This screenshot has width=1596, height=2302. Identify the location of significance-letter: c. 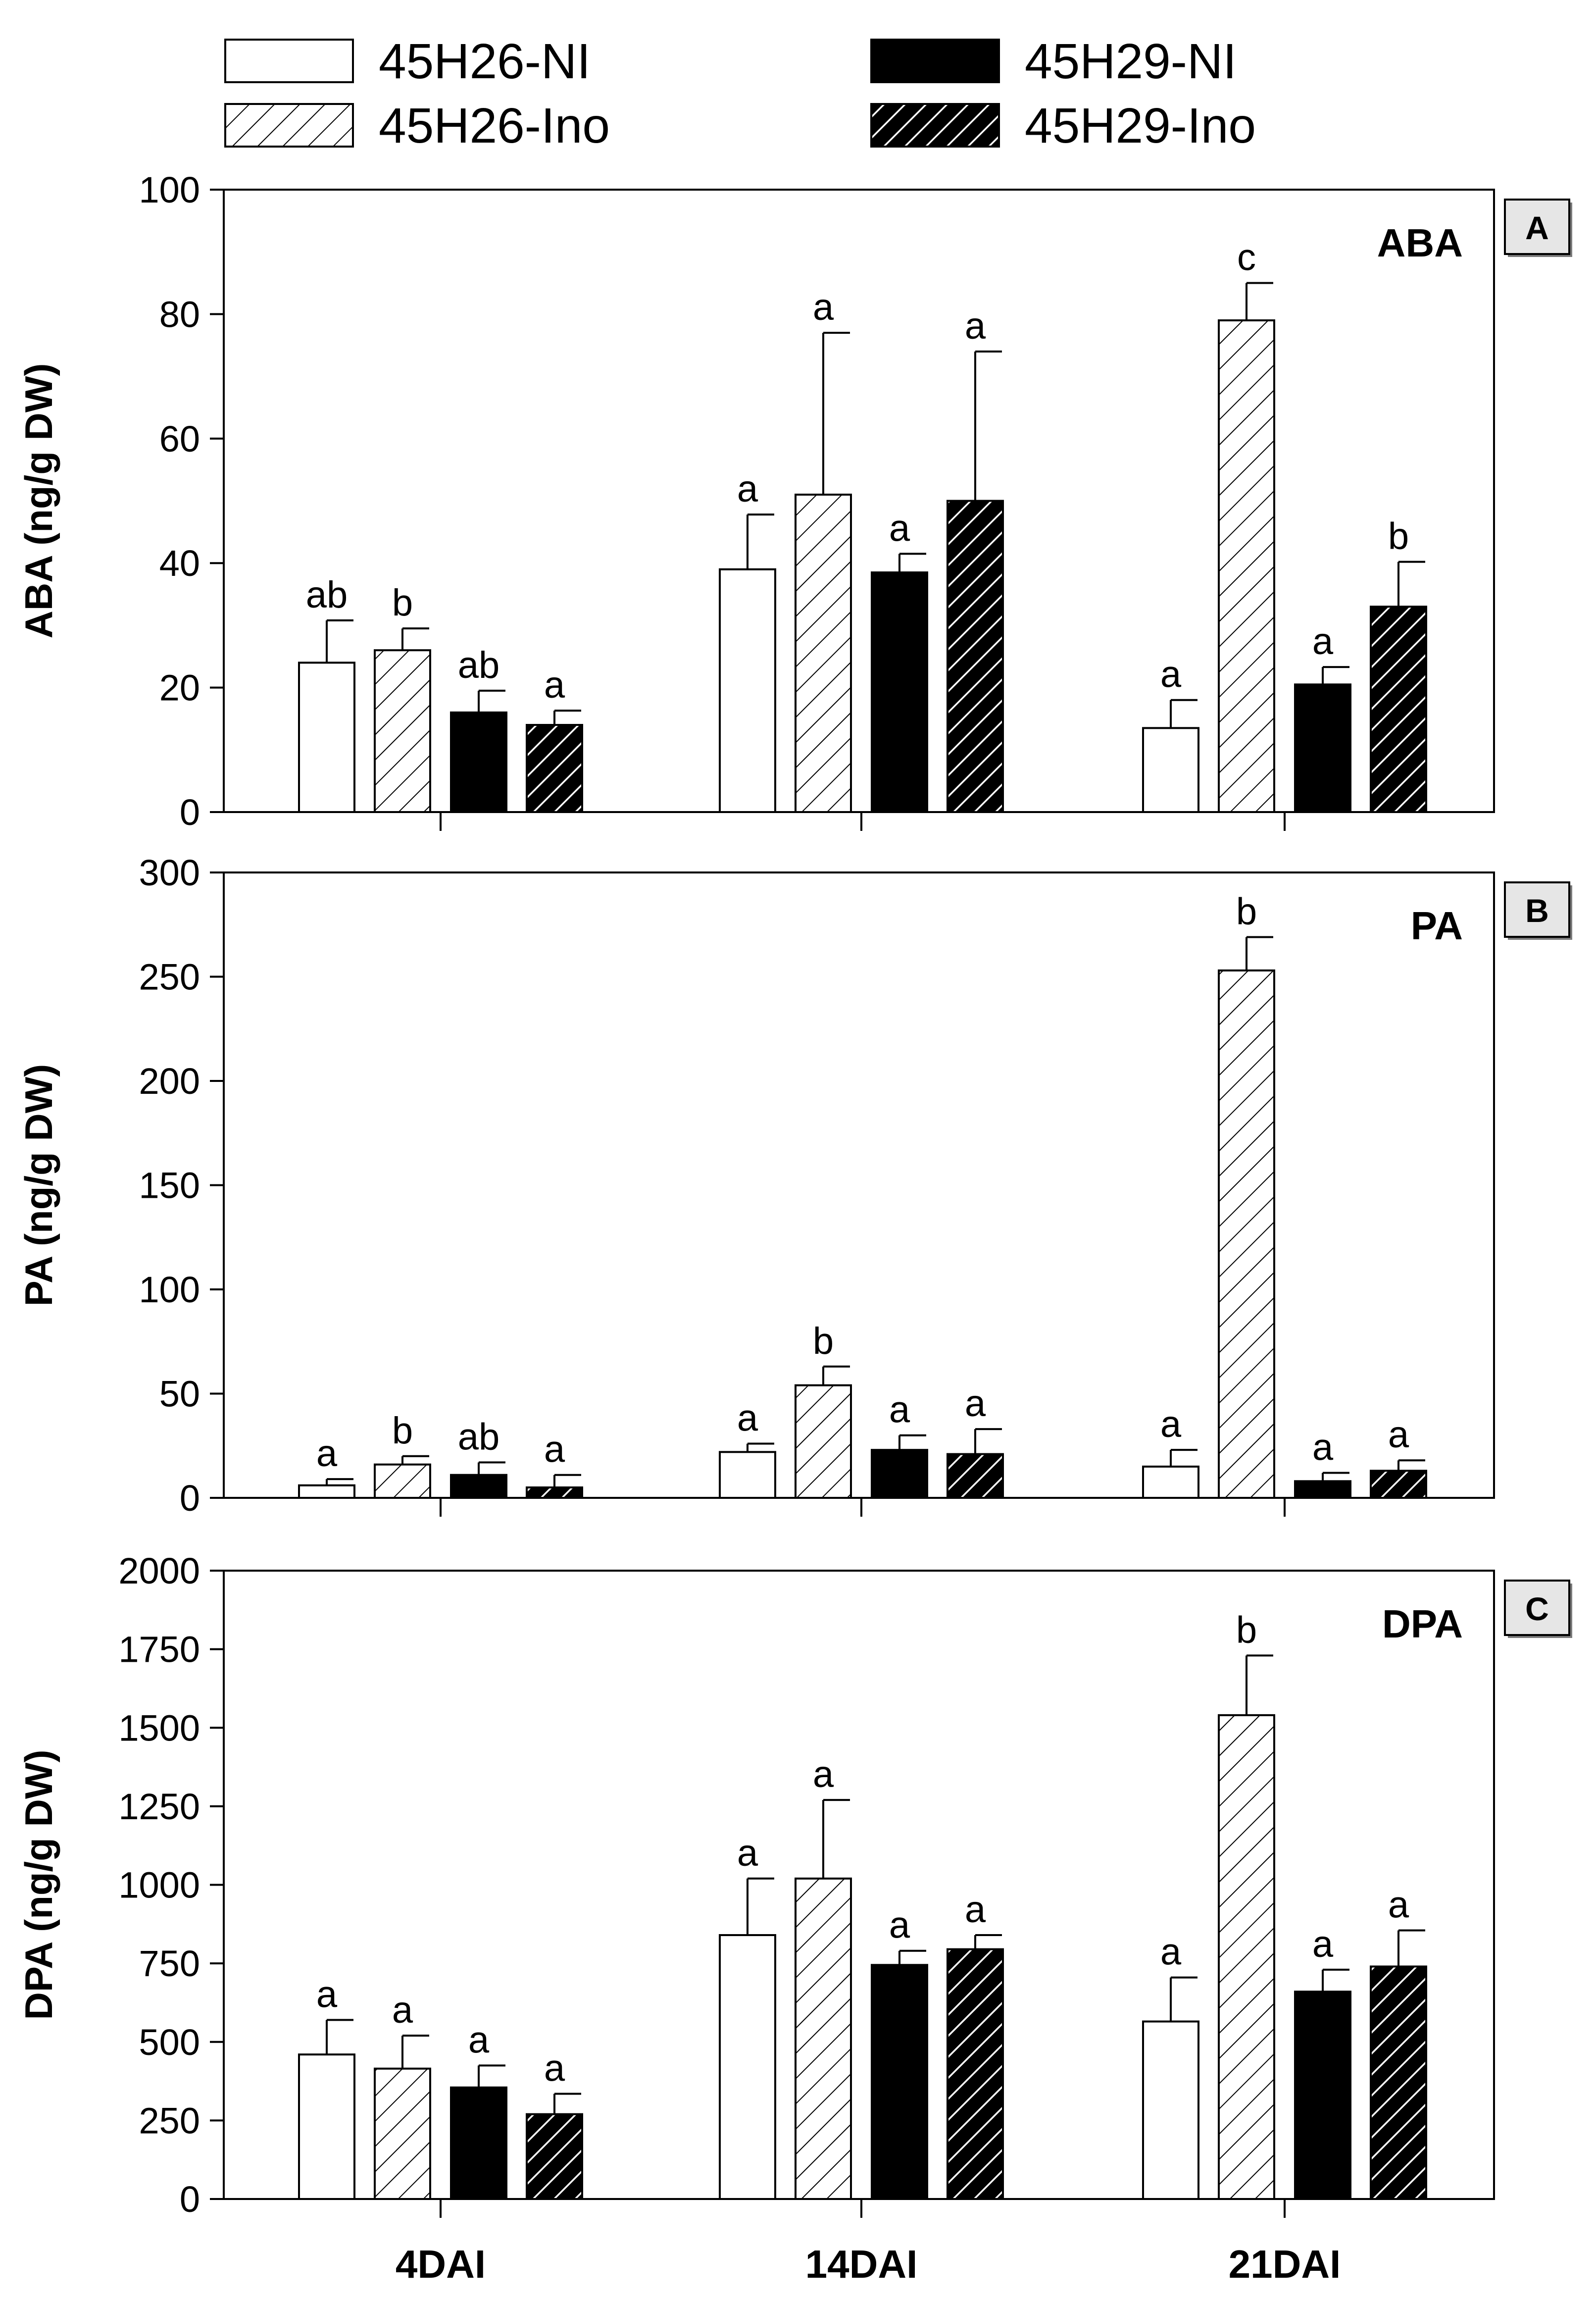
(1246, 258).